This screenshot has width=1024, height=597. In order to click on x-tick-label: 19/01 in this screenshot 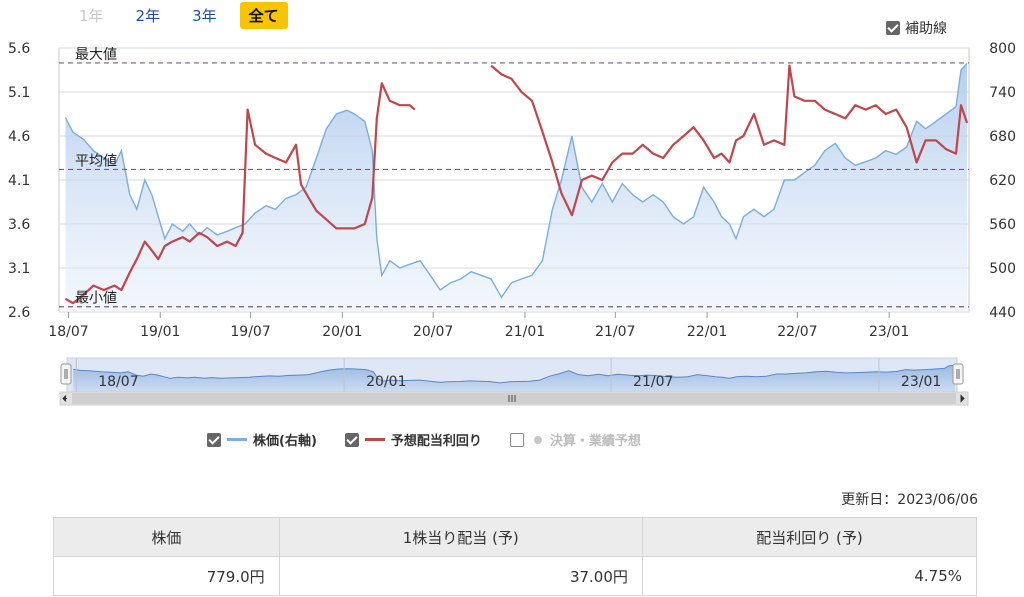, I will do `click(160, 332)`.